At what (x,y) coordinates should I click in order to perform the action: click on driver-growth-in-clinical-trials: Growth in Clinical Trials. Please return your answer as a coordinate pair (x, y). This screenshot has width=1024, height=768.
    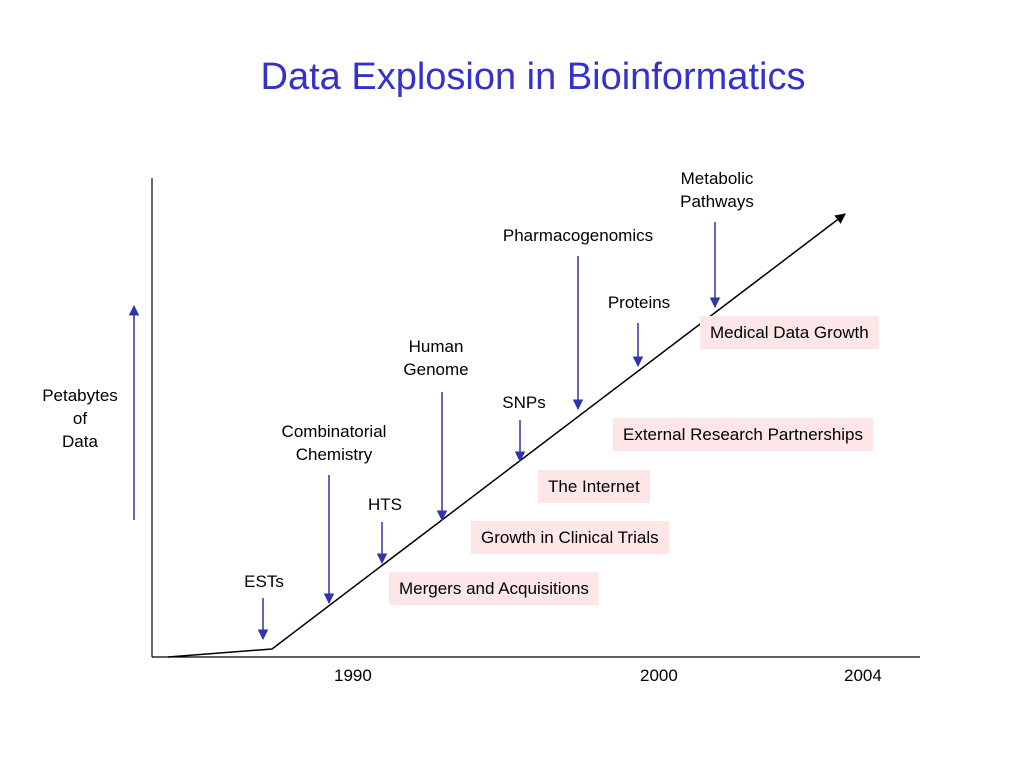
    Looking at the image, I should click on (570, 537).